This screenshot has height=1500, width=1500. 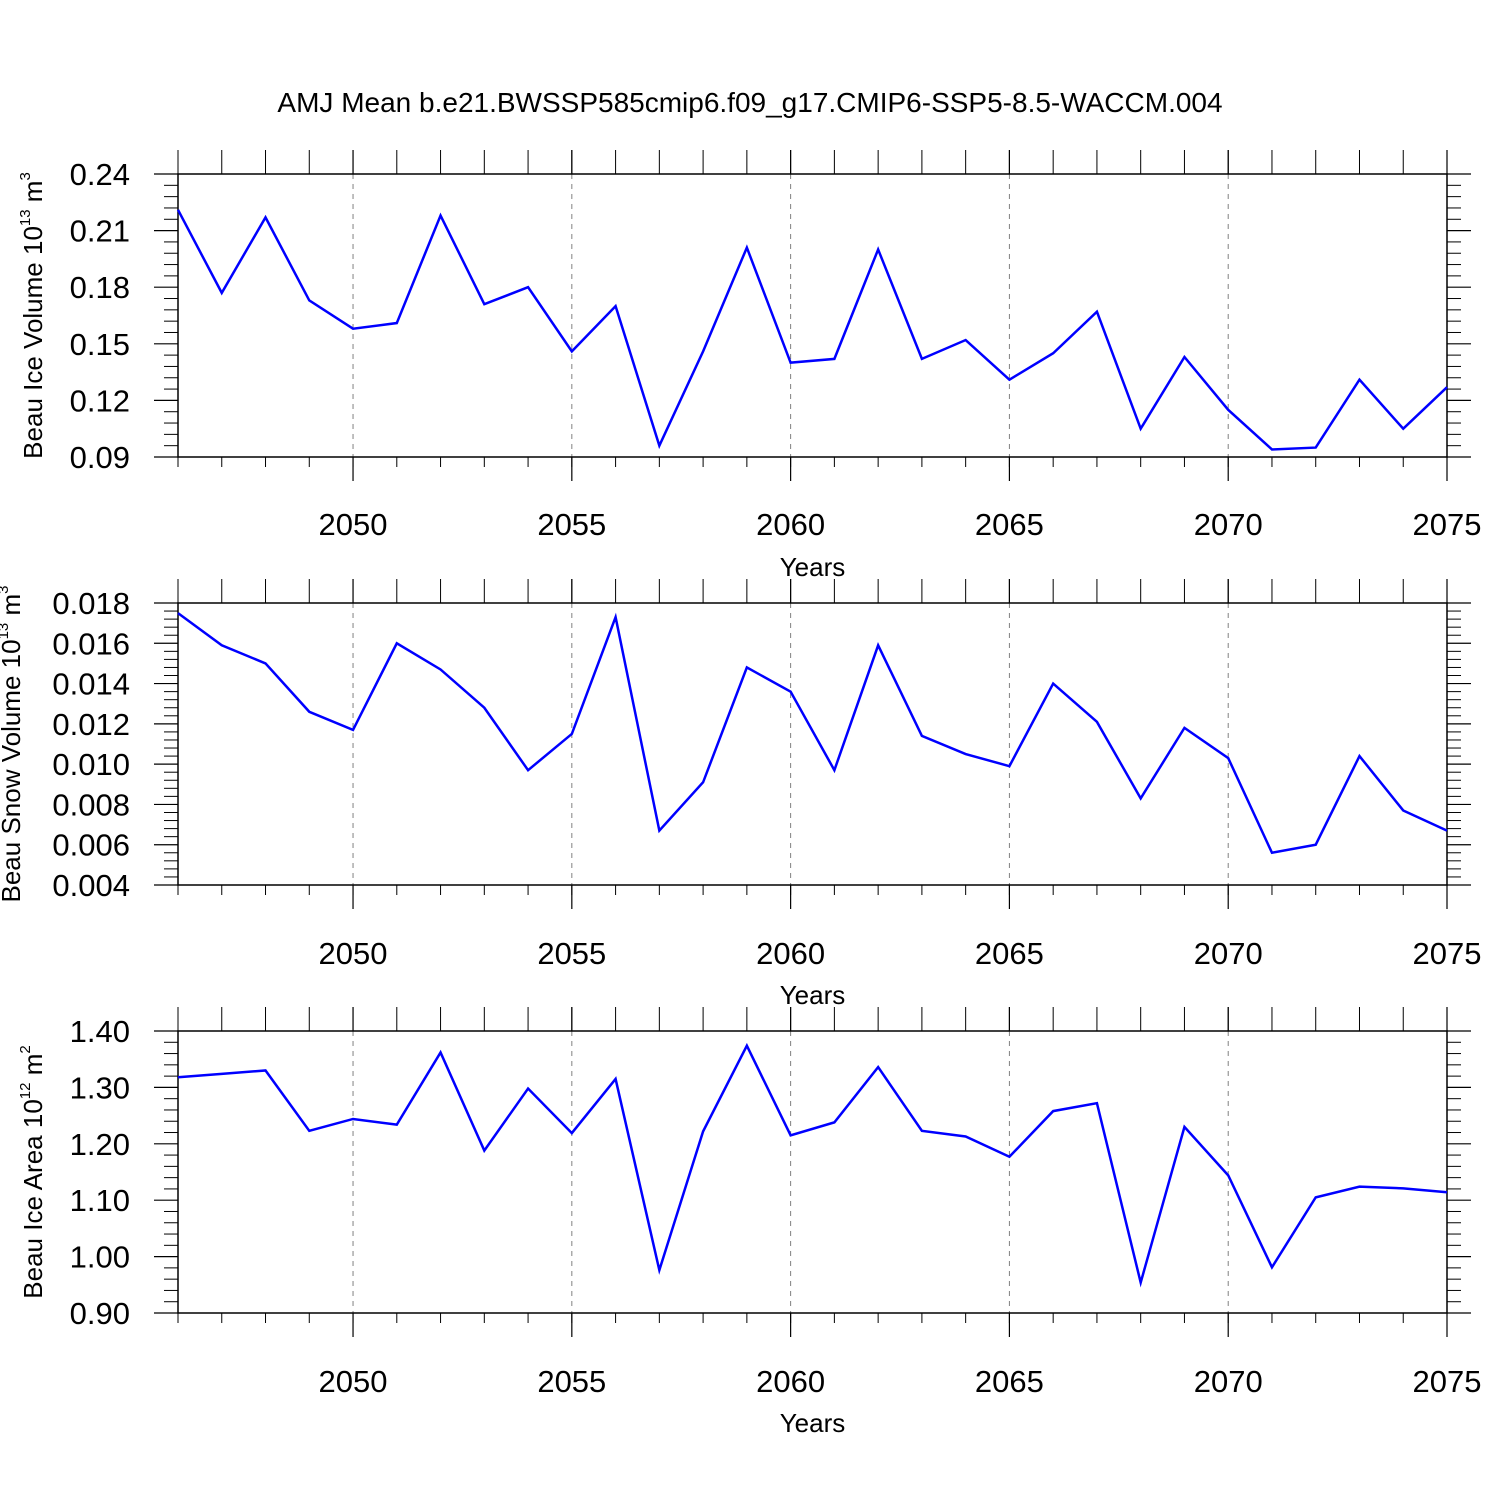 What do you see at coordinates (100, 1087) in the screenshot?
I see `y-tick-label: 1.30` at bounding box center [100, 1087].